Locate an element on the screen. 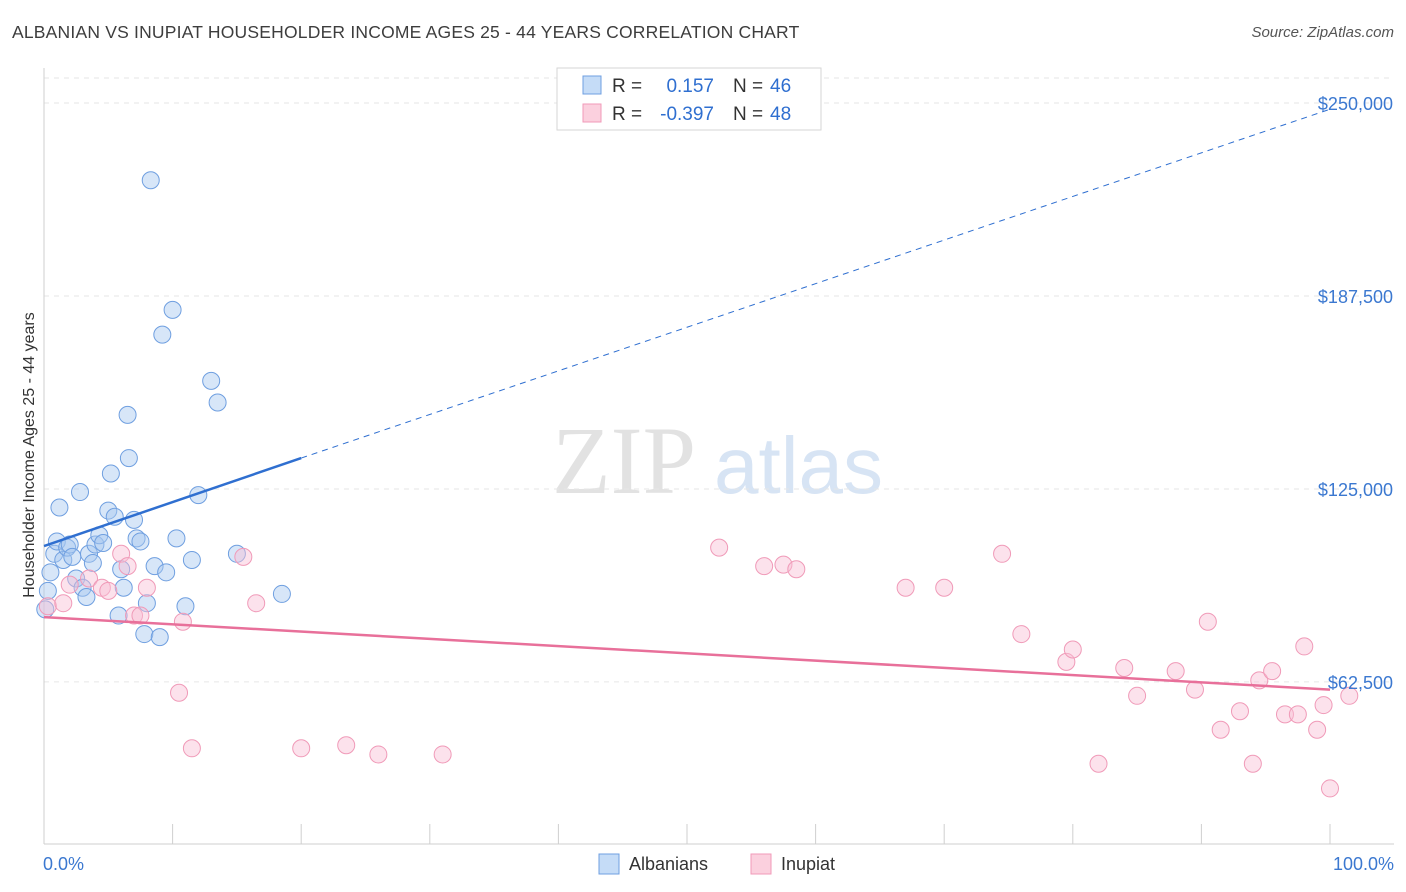 This screenshot has width=1406, height=892. legend-label-albanians: Albanians is located at coordinates (668, 864).